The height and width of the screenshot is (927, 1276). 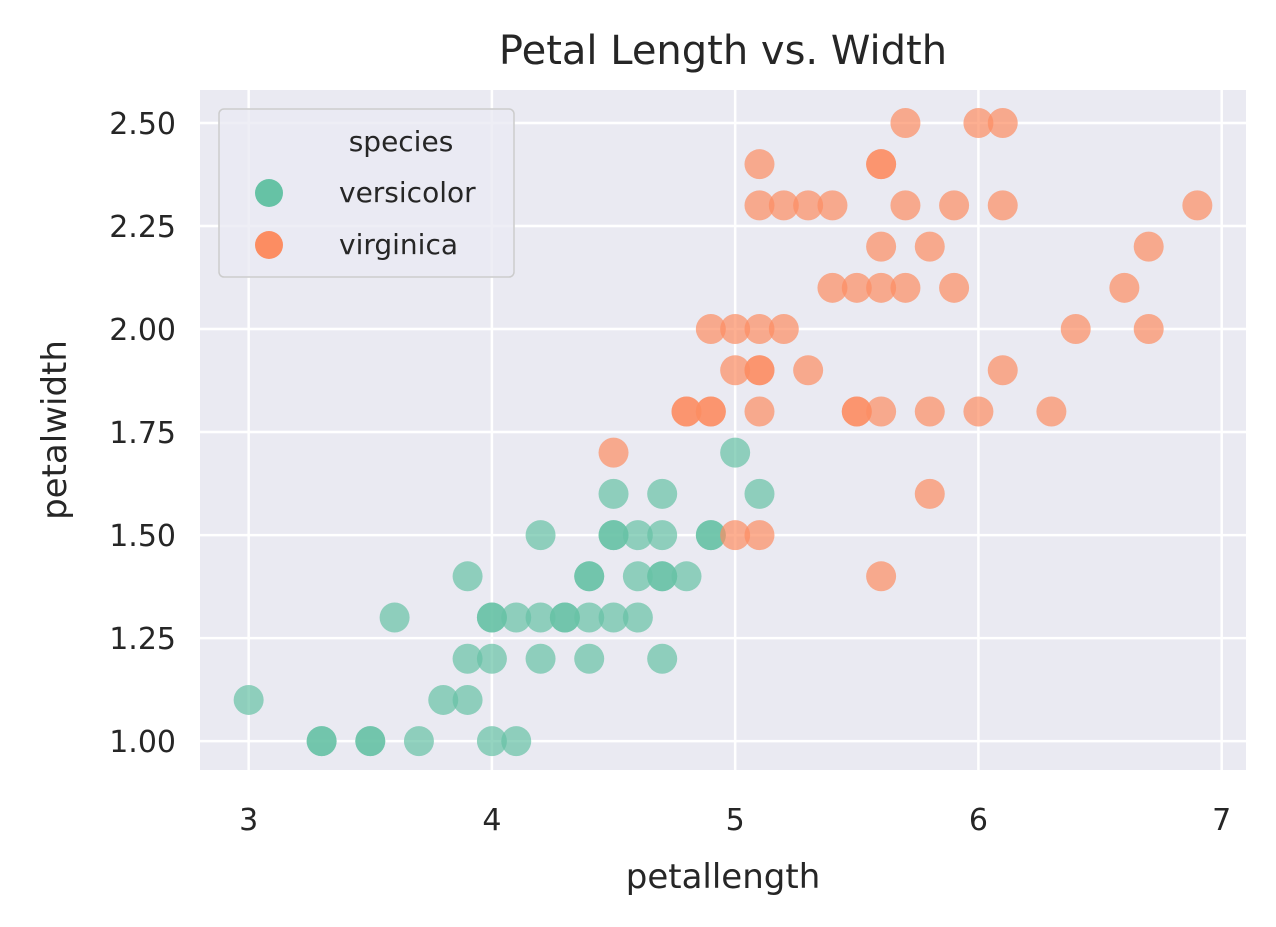 I want to click on x-tick-label: 7, so click(x=1221, y=820).